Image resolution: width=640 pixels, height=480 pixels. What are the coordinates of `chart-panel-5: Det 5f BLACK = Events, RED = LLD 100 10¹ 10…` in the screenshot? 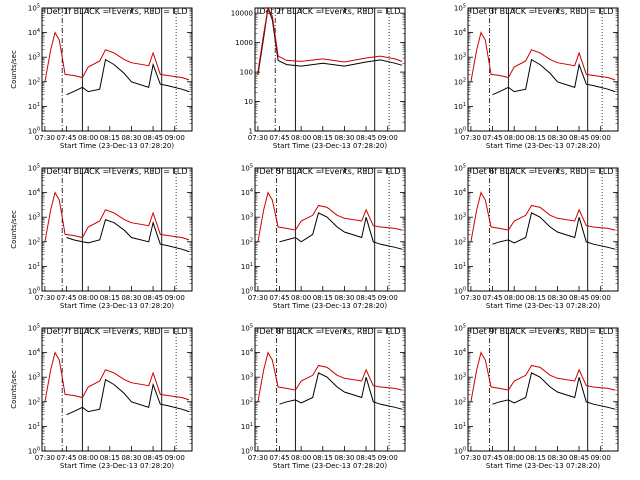 It's located at (323, 237).